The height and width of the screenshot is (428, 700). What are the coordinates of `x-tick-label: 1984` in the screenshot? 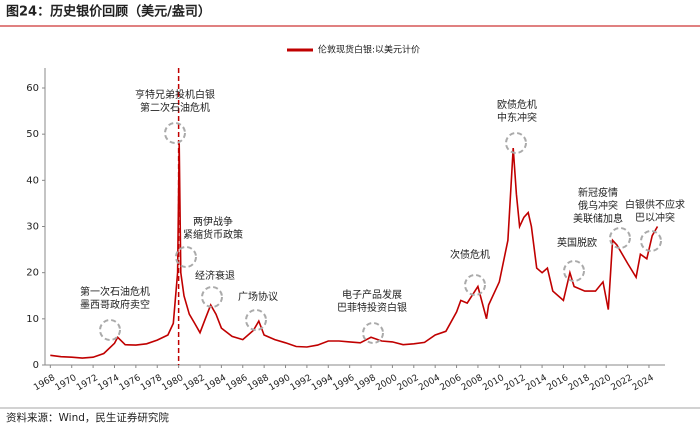 It's located at (215, 383).